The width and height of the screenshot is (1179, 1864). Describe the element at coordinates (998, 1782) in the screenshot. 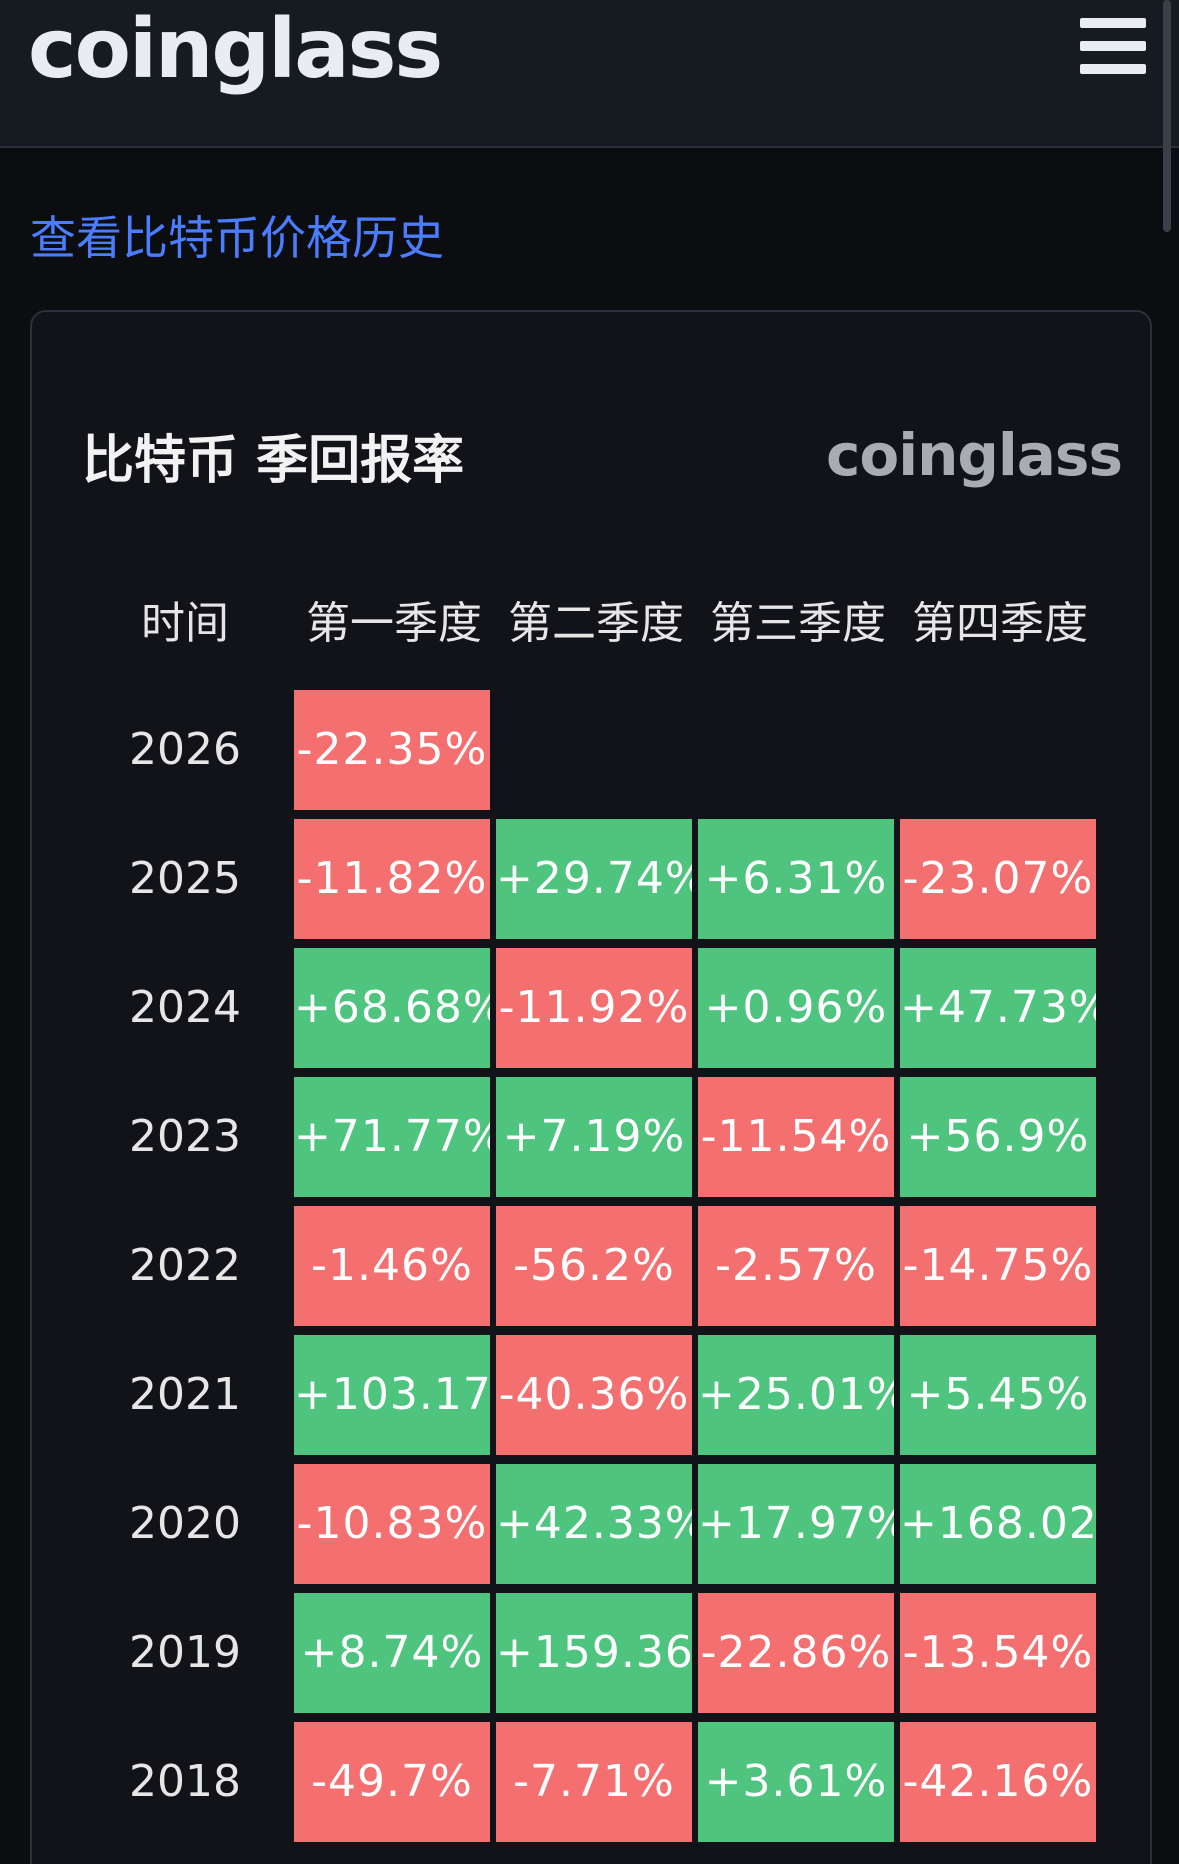

I see `return-cell-2018-q4: -42.16%` at that location.